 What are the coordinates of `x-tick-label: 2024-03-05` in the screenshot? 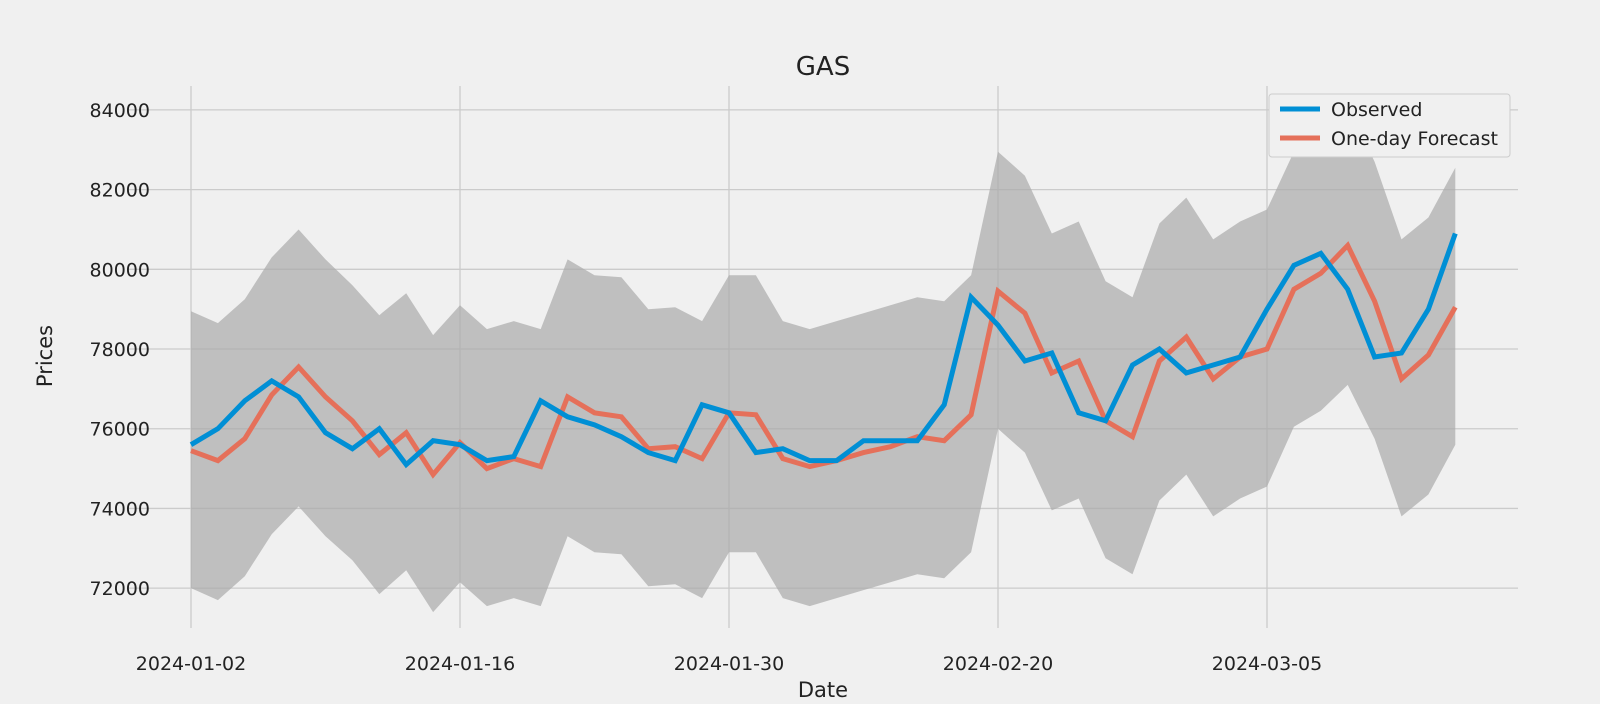 It's located at (1267, 664).